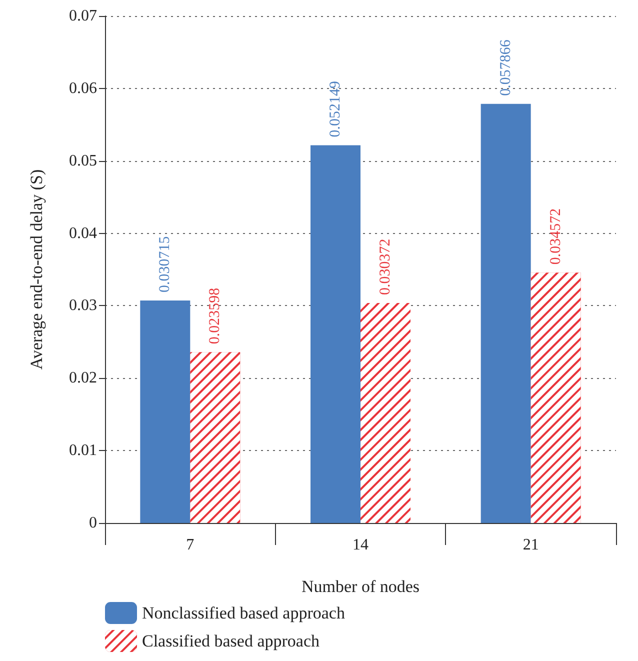 The height and width of the screenshot is (661, 638). What do you see at coordinates (83, 233) in the screenshot?
I see `y-tick-label: 0.04` at bounding box center [83, 233].